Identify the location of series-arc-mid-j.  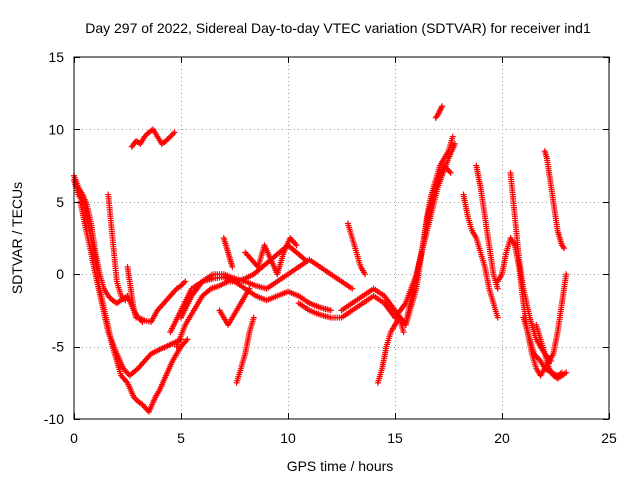
(234, 306).